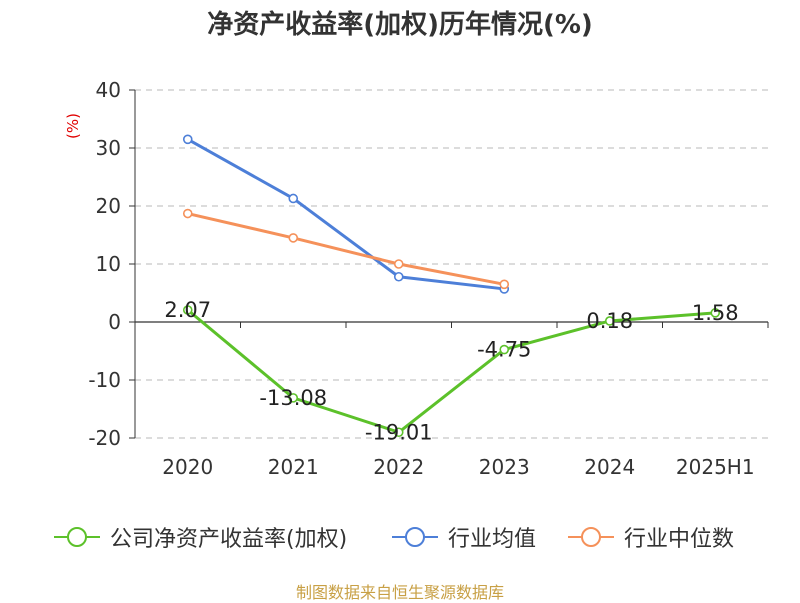 The image size is (800, 603). Describe the element at coordinates (108, 206) in the screenshot. I see `y-tick-label: 20` at that location.